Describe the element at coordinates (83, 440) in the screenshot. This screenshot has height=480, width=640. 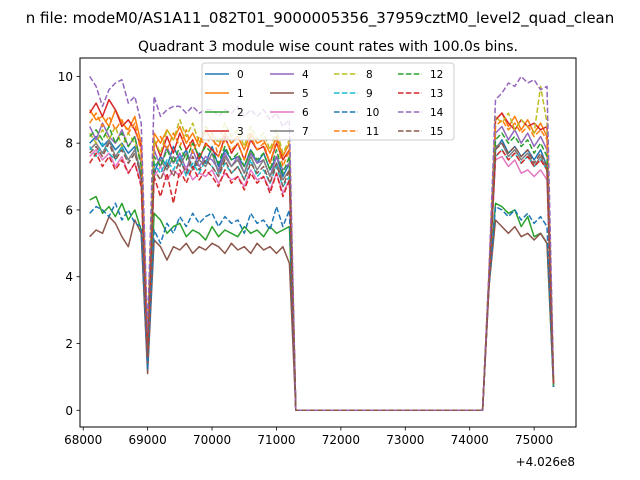
I see `x-tick-label: 68000` at that location.